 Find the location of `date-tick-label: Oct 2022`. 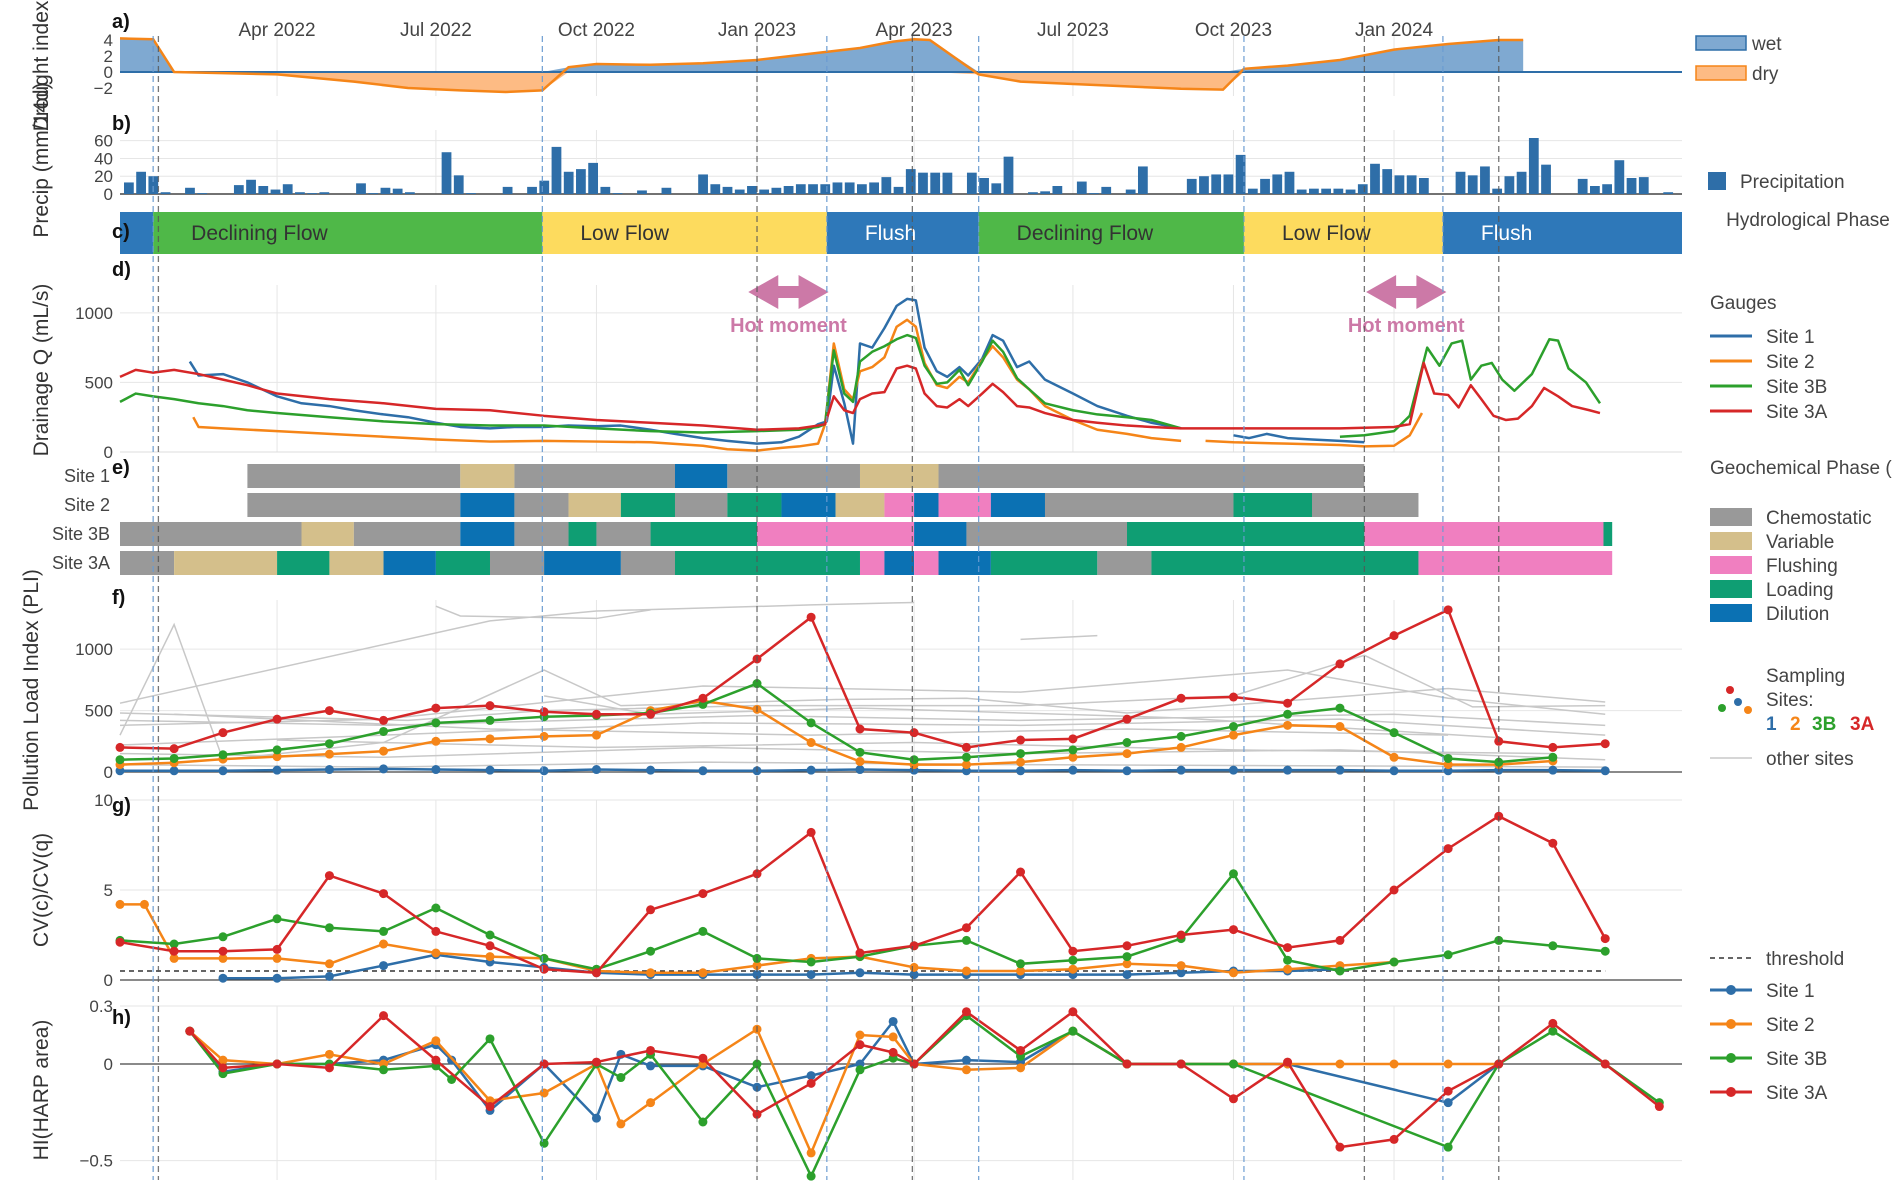

date-tick-label: Oct 2022 is located at coordinates (596, 30).